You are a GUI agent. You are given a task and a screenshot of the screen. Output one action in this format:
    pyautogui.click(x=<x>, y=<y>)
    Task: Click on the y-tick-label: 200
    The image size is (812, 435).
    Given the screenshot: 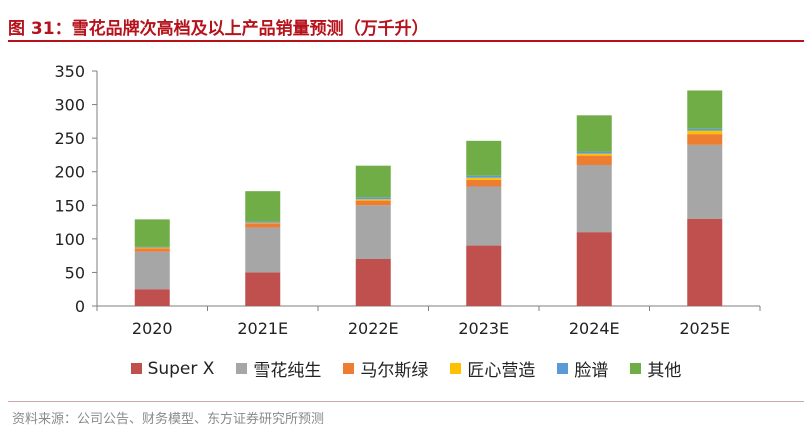 What is the action you would take?
    pyautogui.click(x=69, y=172)
    